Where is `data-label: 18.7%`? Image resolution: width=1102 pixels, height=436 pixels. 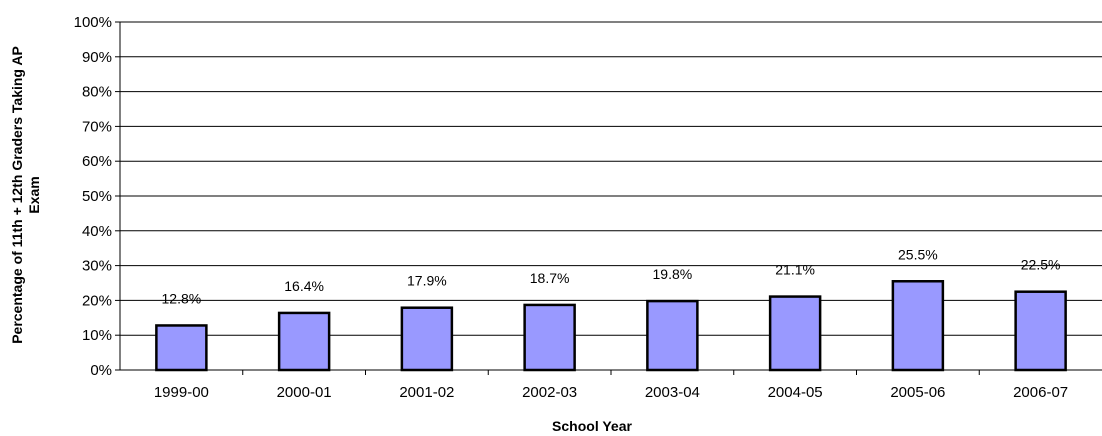
data-label: 18.7% is located at coordinates (550, 278).